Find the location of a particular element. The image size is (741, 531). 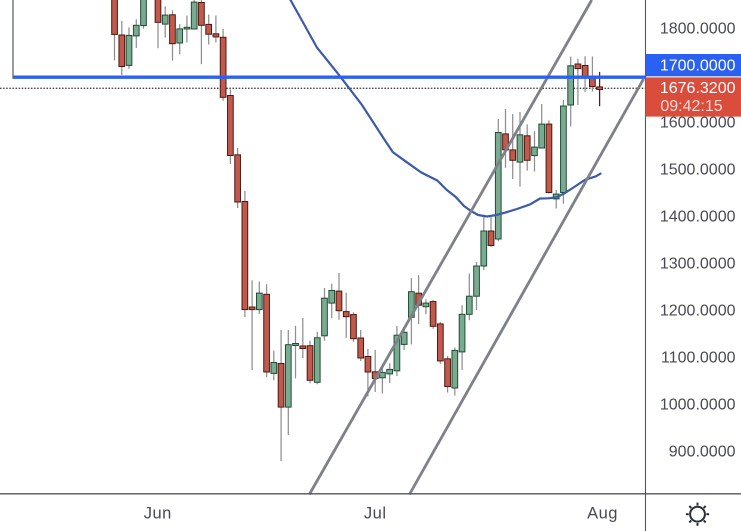

svg-text: 09:42:15 is located at coordinates (691, 106).